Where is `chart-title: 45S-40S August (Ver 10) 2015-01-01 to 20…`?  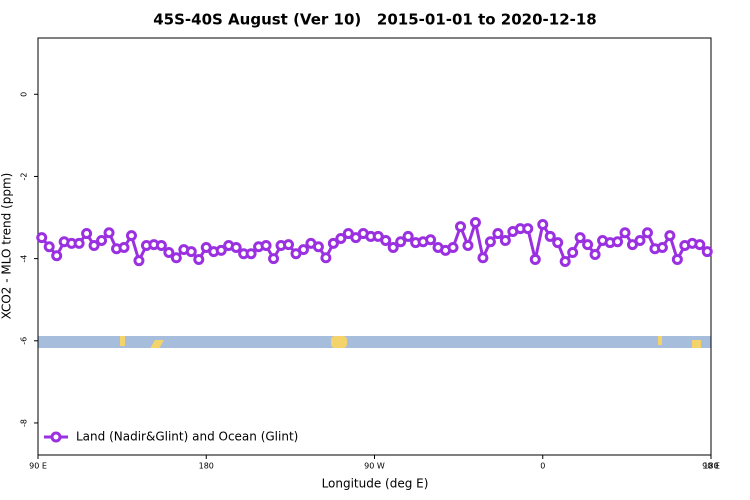 chart-title: 45S-40S August (Ver 10) 2015-01-01 to 20… is located at coordinates (374, 20).